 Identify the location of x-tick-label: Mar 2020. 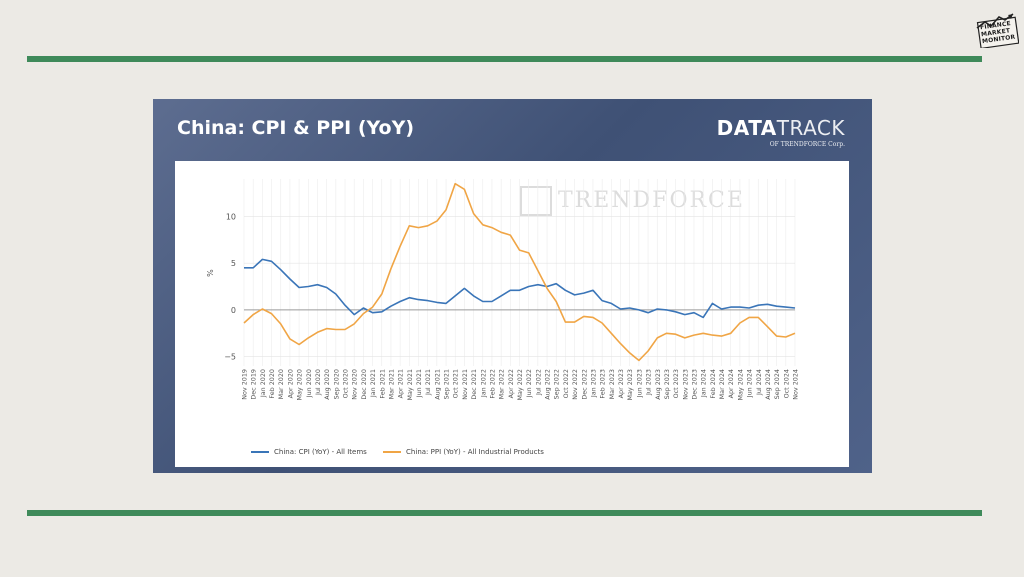
(281, 384).